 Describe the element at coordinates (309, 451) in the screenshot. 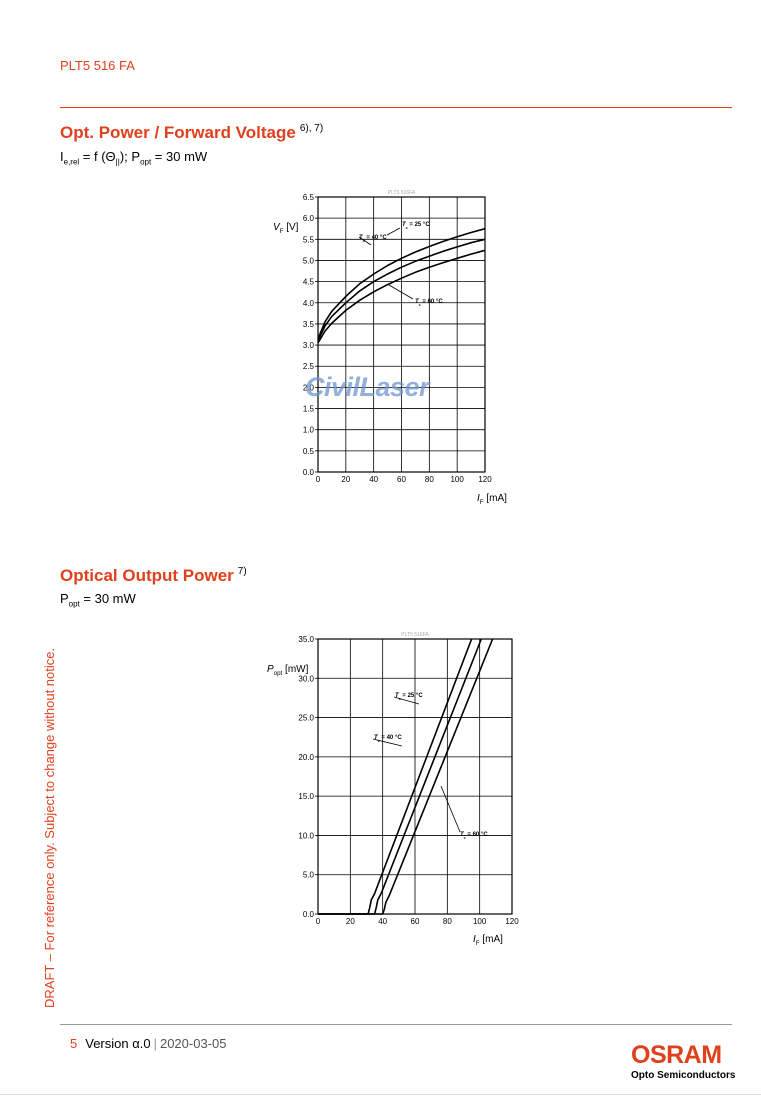

I see `y-tick-label: 0.5` at that location.